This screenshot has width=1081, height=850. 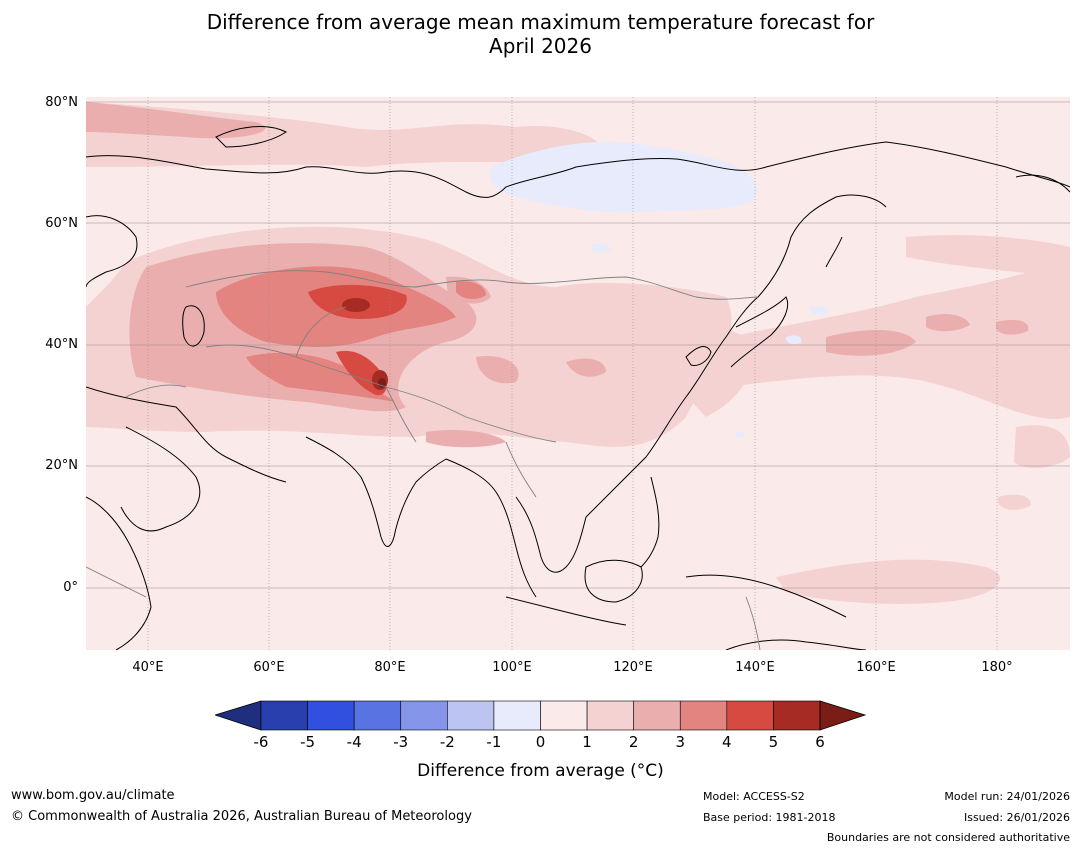 What do you see at coordinates (61, 102) in the screenshot?
I see `lat-label-80n: 80°N` at bounding box center [61, 102].